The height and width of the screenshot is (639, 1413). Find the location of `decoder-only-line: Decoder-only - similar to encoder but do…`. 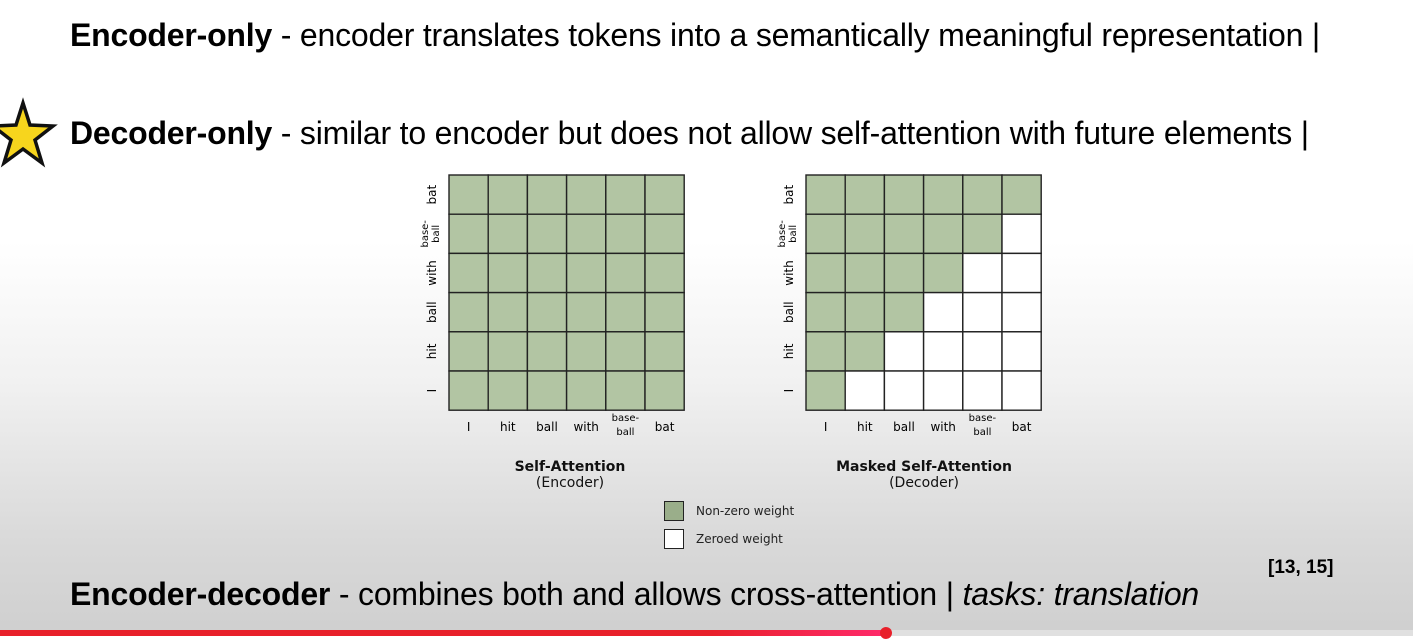

decoder-only-line: Decoder-only - similar to encoder but do… is located at coordinates (689, 133).